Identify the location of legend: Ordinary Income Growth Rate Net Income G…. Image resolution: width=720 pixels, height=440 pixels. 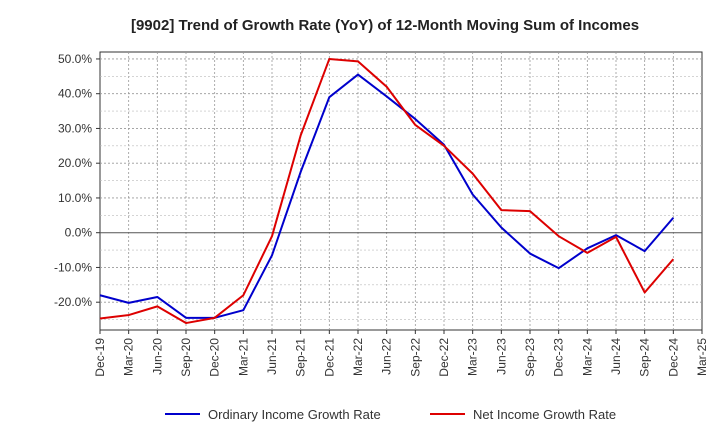
(390, 414).